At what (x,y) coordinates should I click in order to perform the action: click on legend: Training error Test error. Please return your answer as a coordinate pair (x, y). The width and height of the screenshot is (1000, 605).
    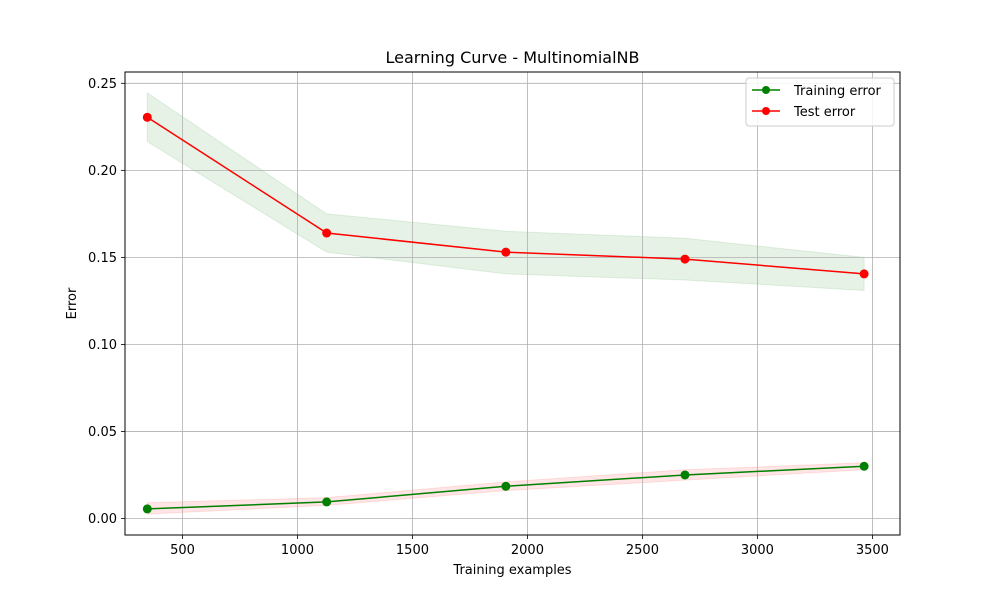
    Looking at the image, I should click on (820, 102).